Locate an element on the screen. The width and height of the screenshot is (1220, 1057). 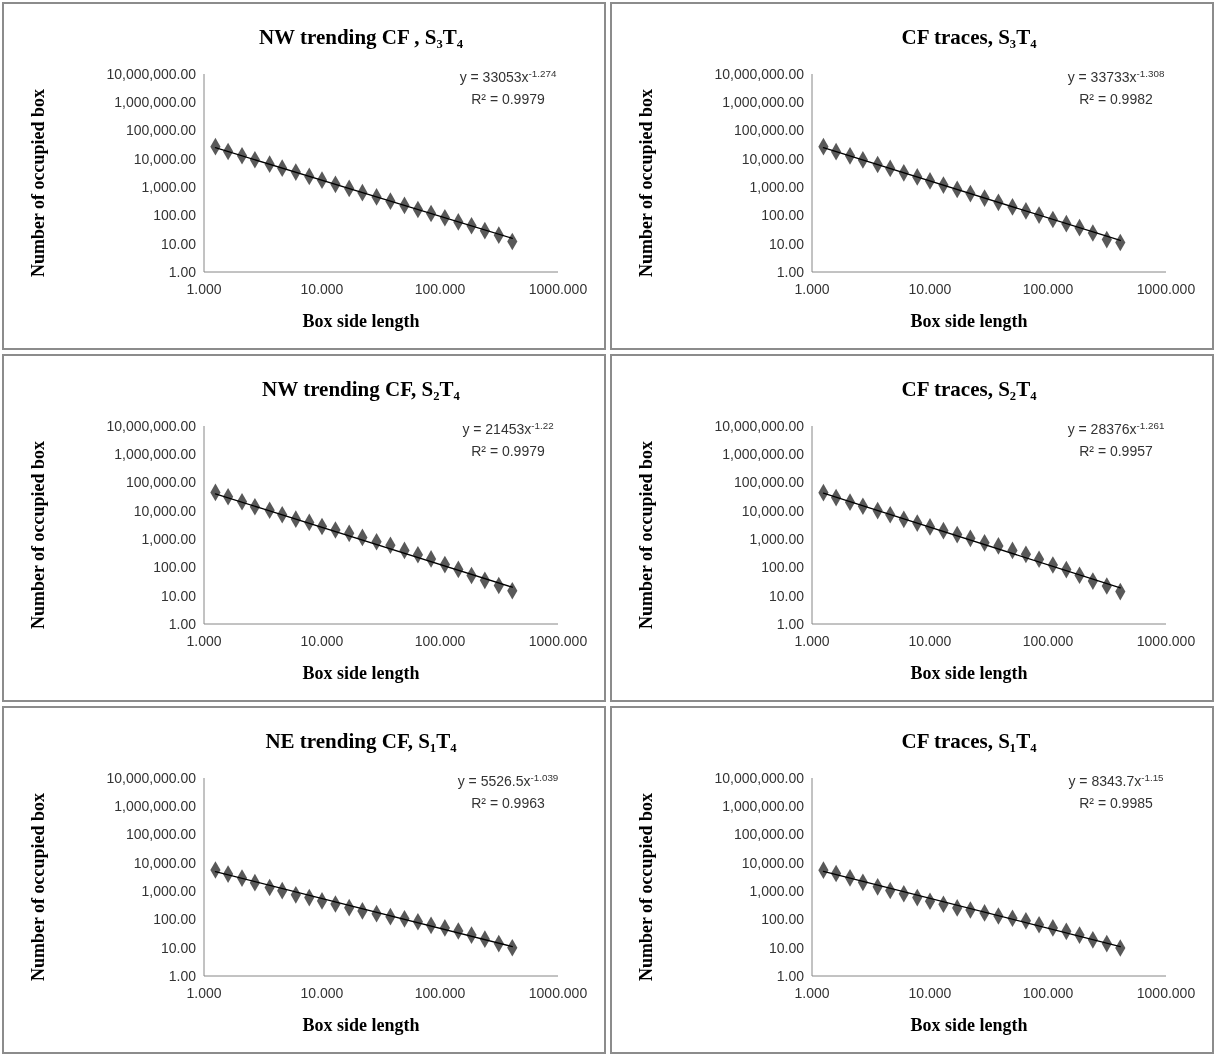
annotation: y = 21453x$^{-1.22}$ is located at coordinates (508, 428).